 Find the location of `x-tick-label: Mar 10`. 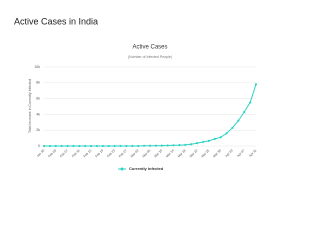

x-tick-label: Mar 10 is located at coordinates (158, 153).